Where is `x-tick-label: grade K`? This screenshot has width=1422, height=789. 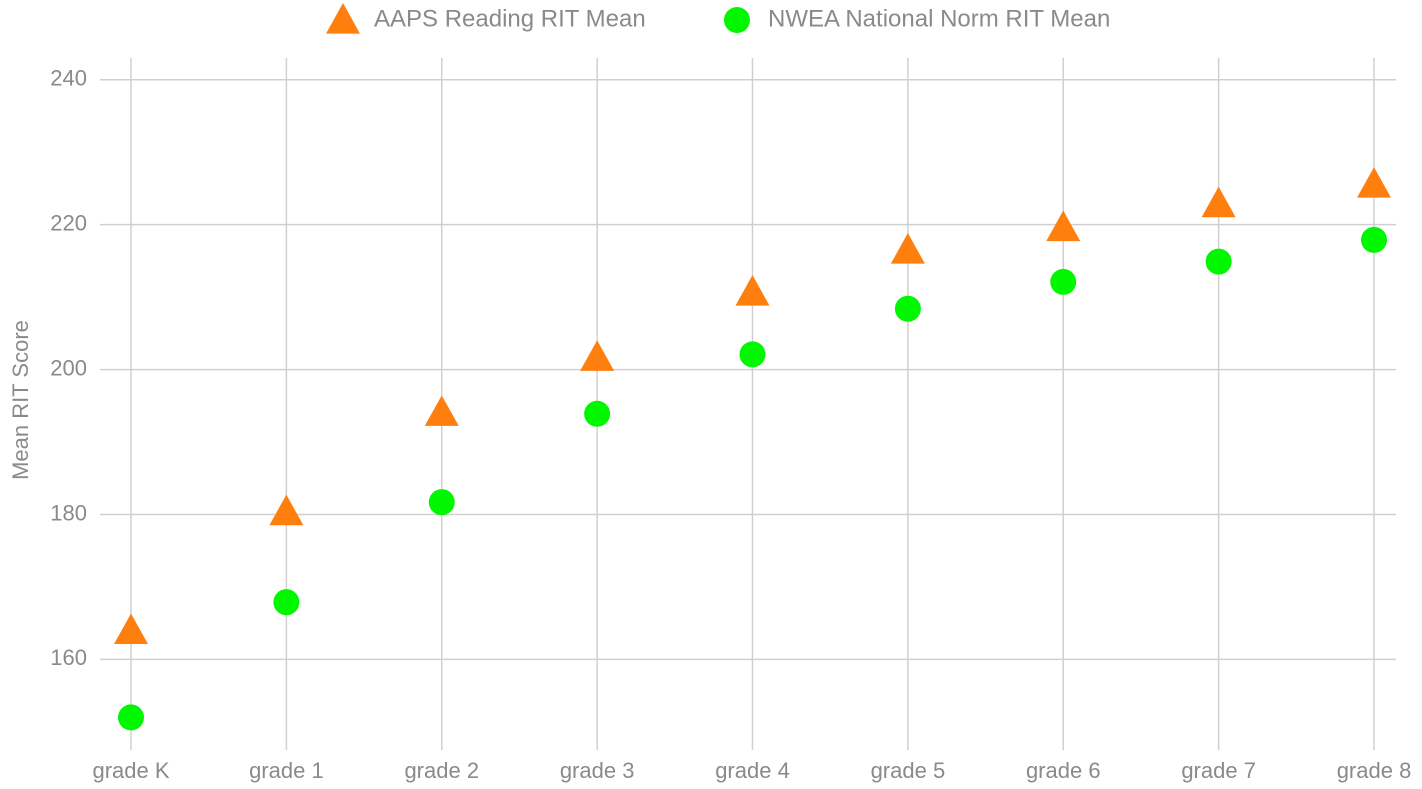
x-tick-label: grade K is located at coordinates (130, 770).